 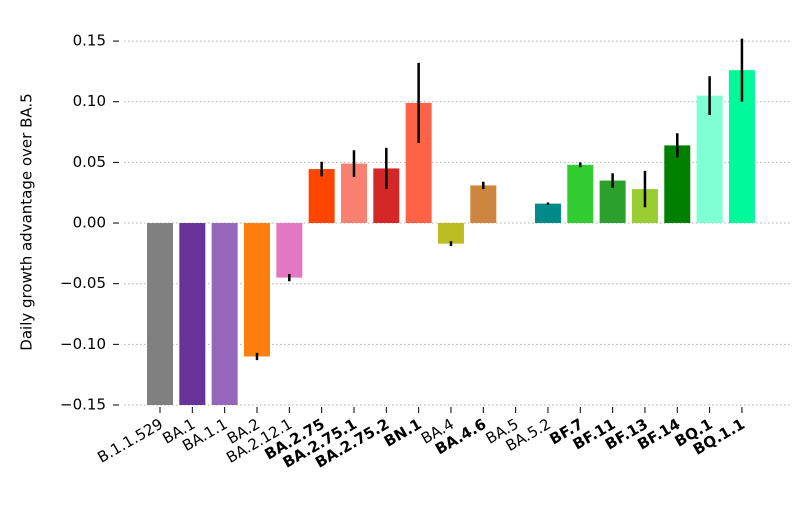 I want to click on y-tick-label: 0.00, so click(x=89, y=223).